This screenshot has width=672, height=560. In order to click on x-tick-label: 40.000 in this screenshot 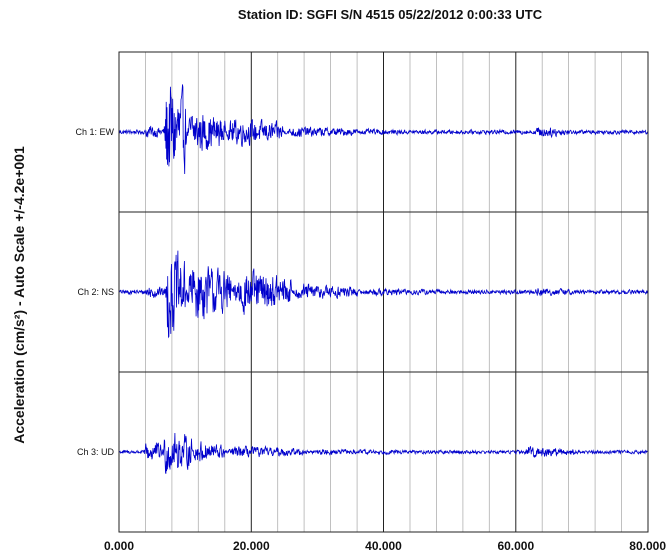, I will do `click(383, 546)`.